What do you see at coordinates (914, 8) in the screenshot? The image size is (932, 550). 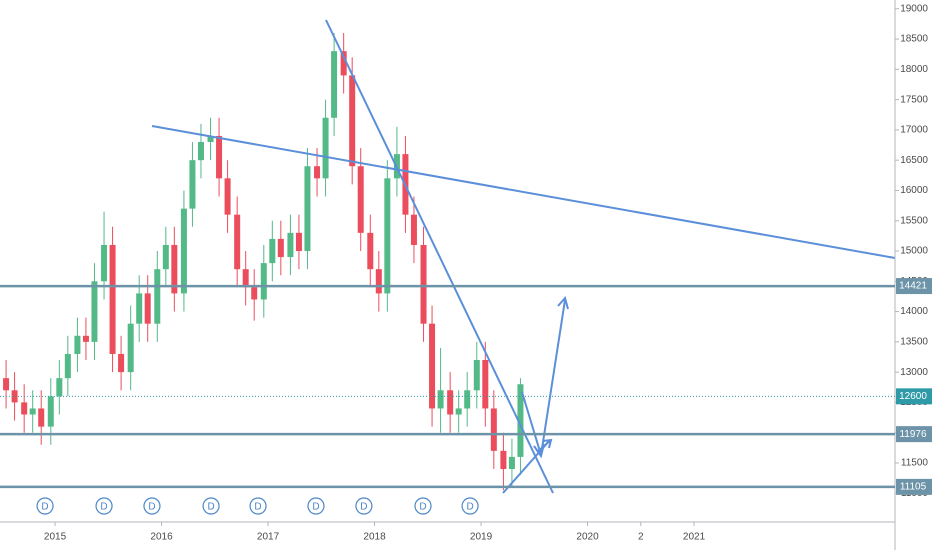 I see `y-tick-label: 19000` at bounding box center [914, 8].